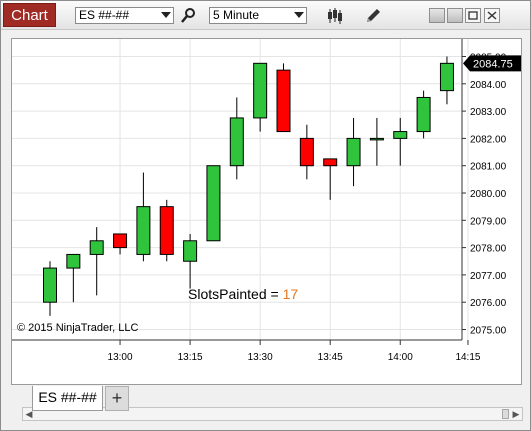 Image resolution: width=531 pixels, height=431 pixels. What do you see at coordinates (455, 15) in the screenshot?
I see `restore-button` at bounding box center [455, 15].